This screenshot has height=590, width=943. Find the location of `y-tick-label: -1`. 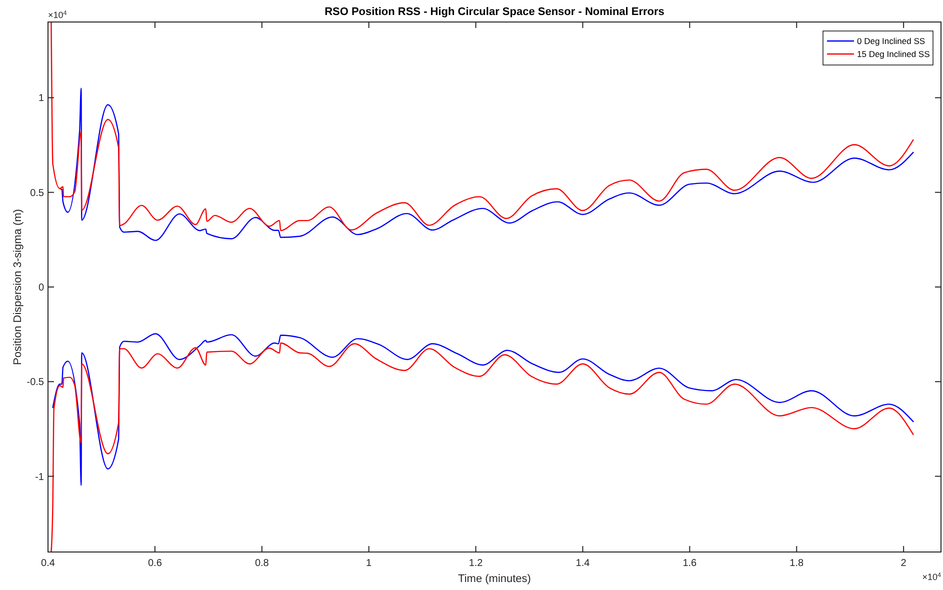

y-tick-label: -1 is located at coordinates (39, 477).